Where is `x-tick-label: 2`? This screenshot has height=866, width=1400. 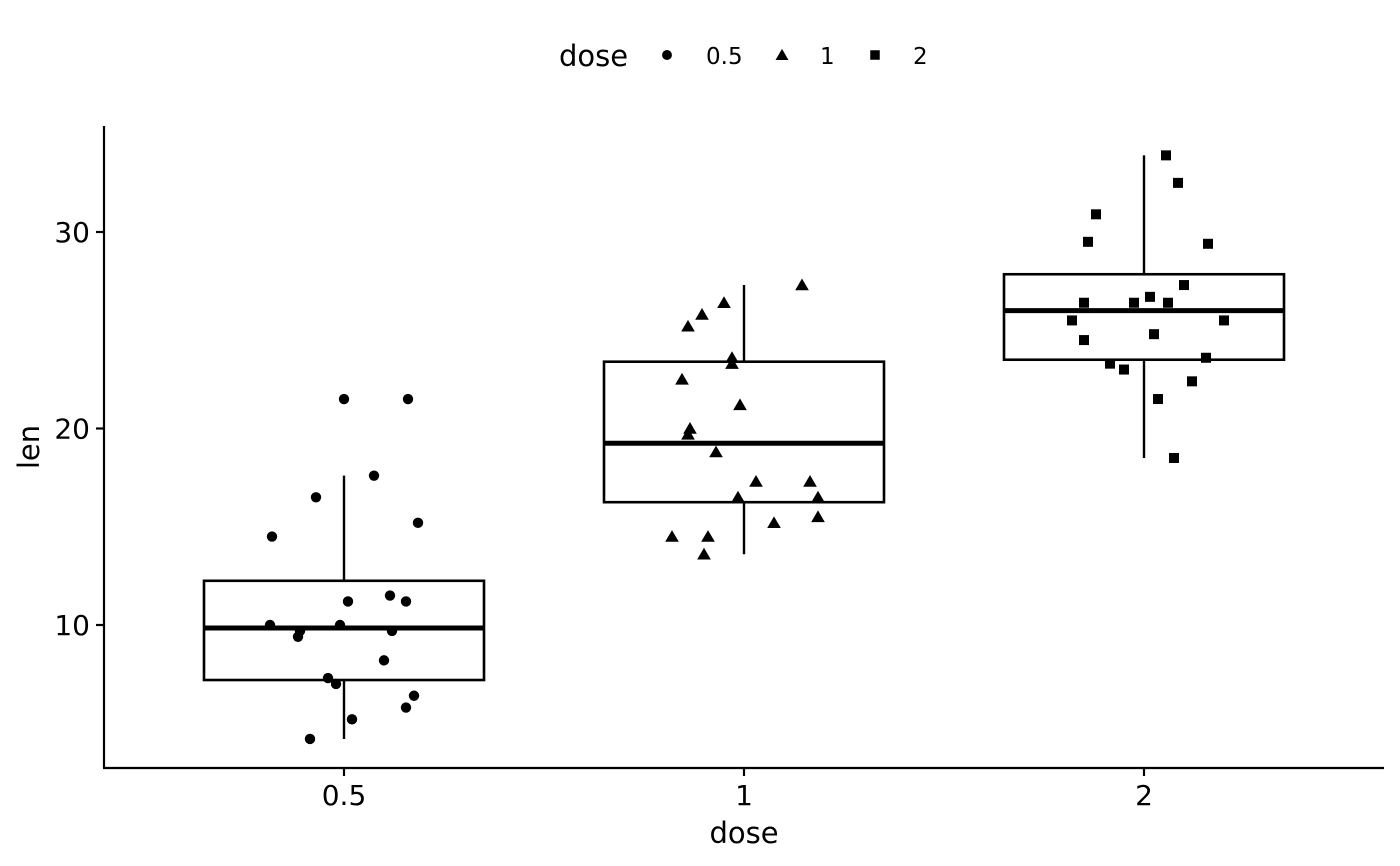 x-tick-label: 2 is located at coordinates (1144, 795).